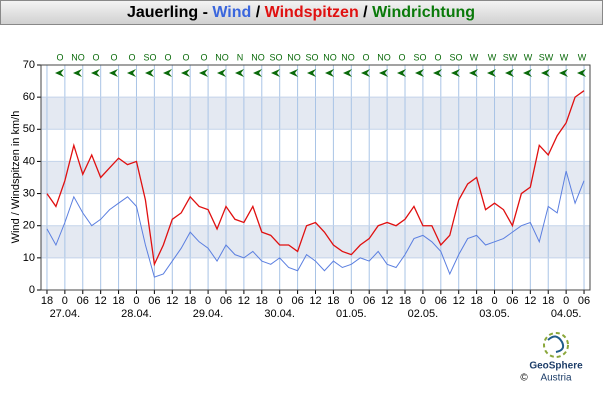 The image size is (603, 405). I want to click on title-part: Windrichtung, so click(423, 12).